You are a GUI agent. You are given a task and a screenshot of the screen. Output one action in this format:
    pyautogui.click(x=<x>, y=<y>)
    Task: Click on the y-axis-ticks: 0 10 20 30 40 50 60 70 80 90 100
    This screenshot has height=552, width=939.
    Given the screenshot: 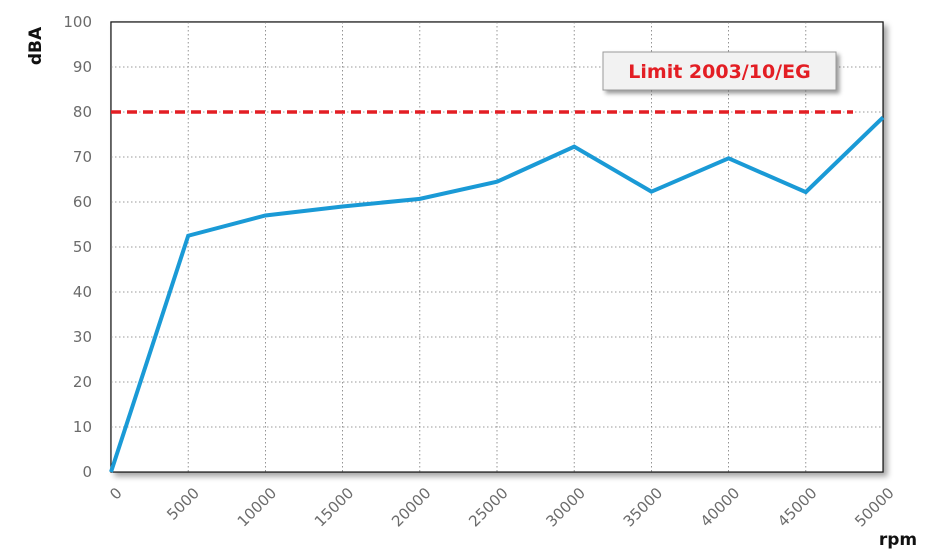 What is the action you would take?
    pyautogui.click(x=77, y=247)
    